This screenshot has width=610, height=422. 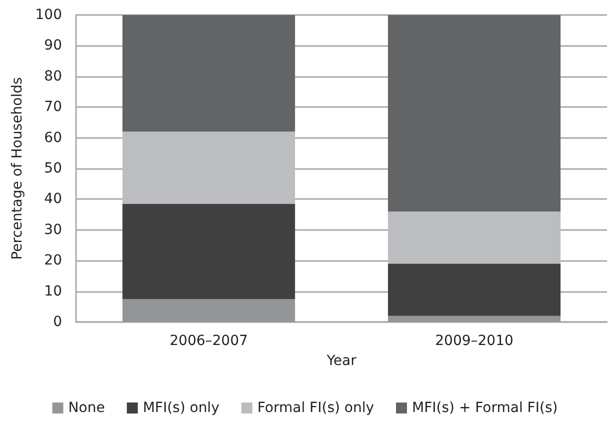 I want to click on legend-label: Formal FI(s) only, so click(x=315, y=408).